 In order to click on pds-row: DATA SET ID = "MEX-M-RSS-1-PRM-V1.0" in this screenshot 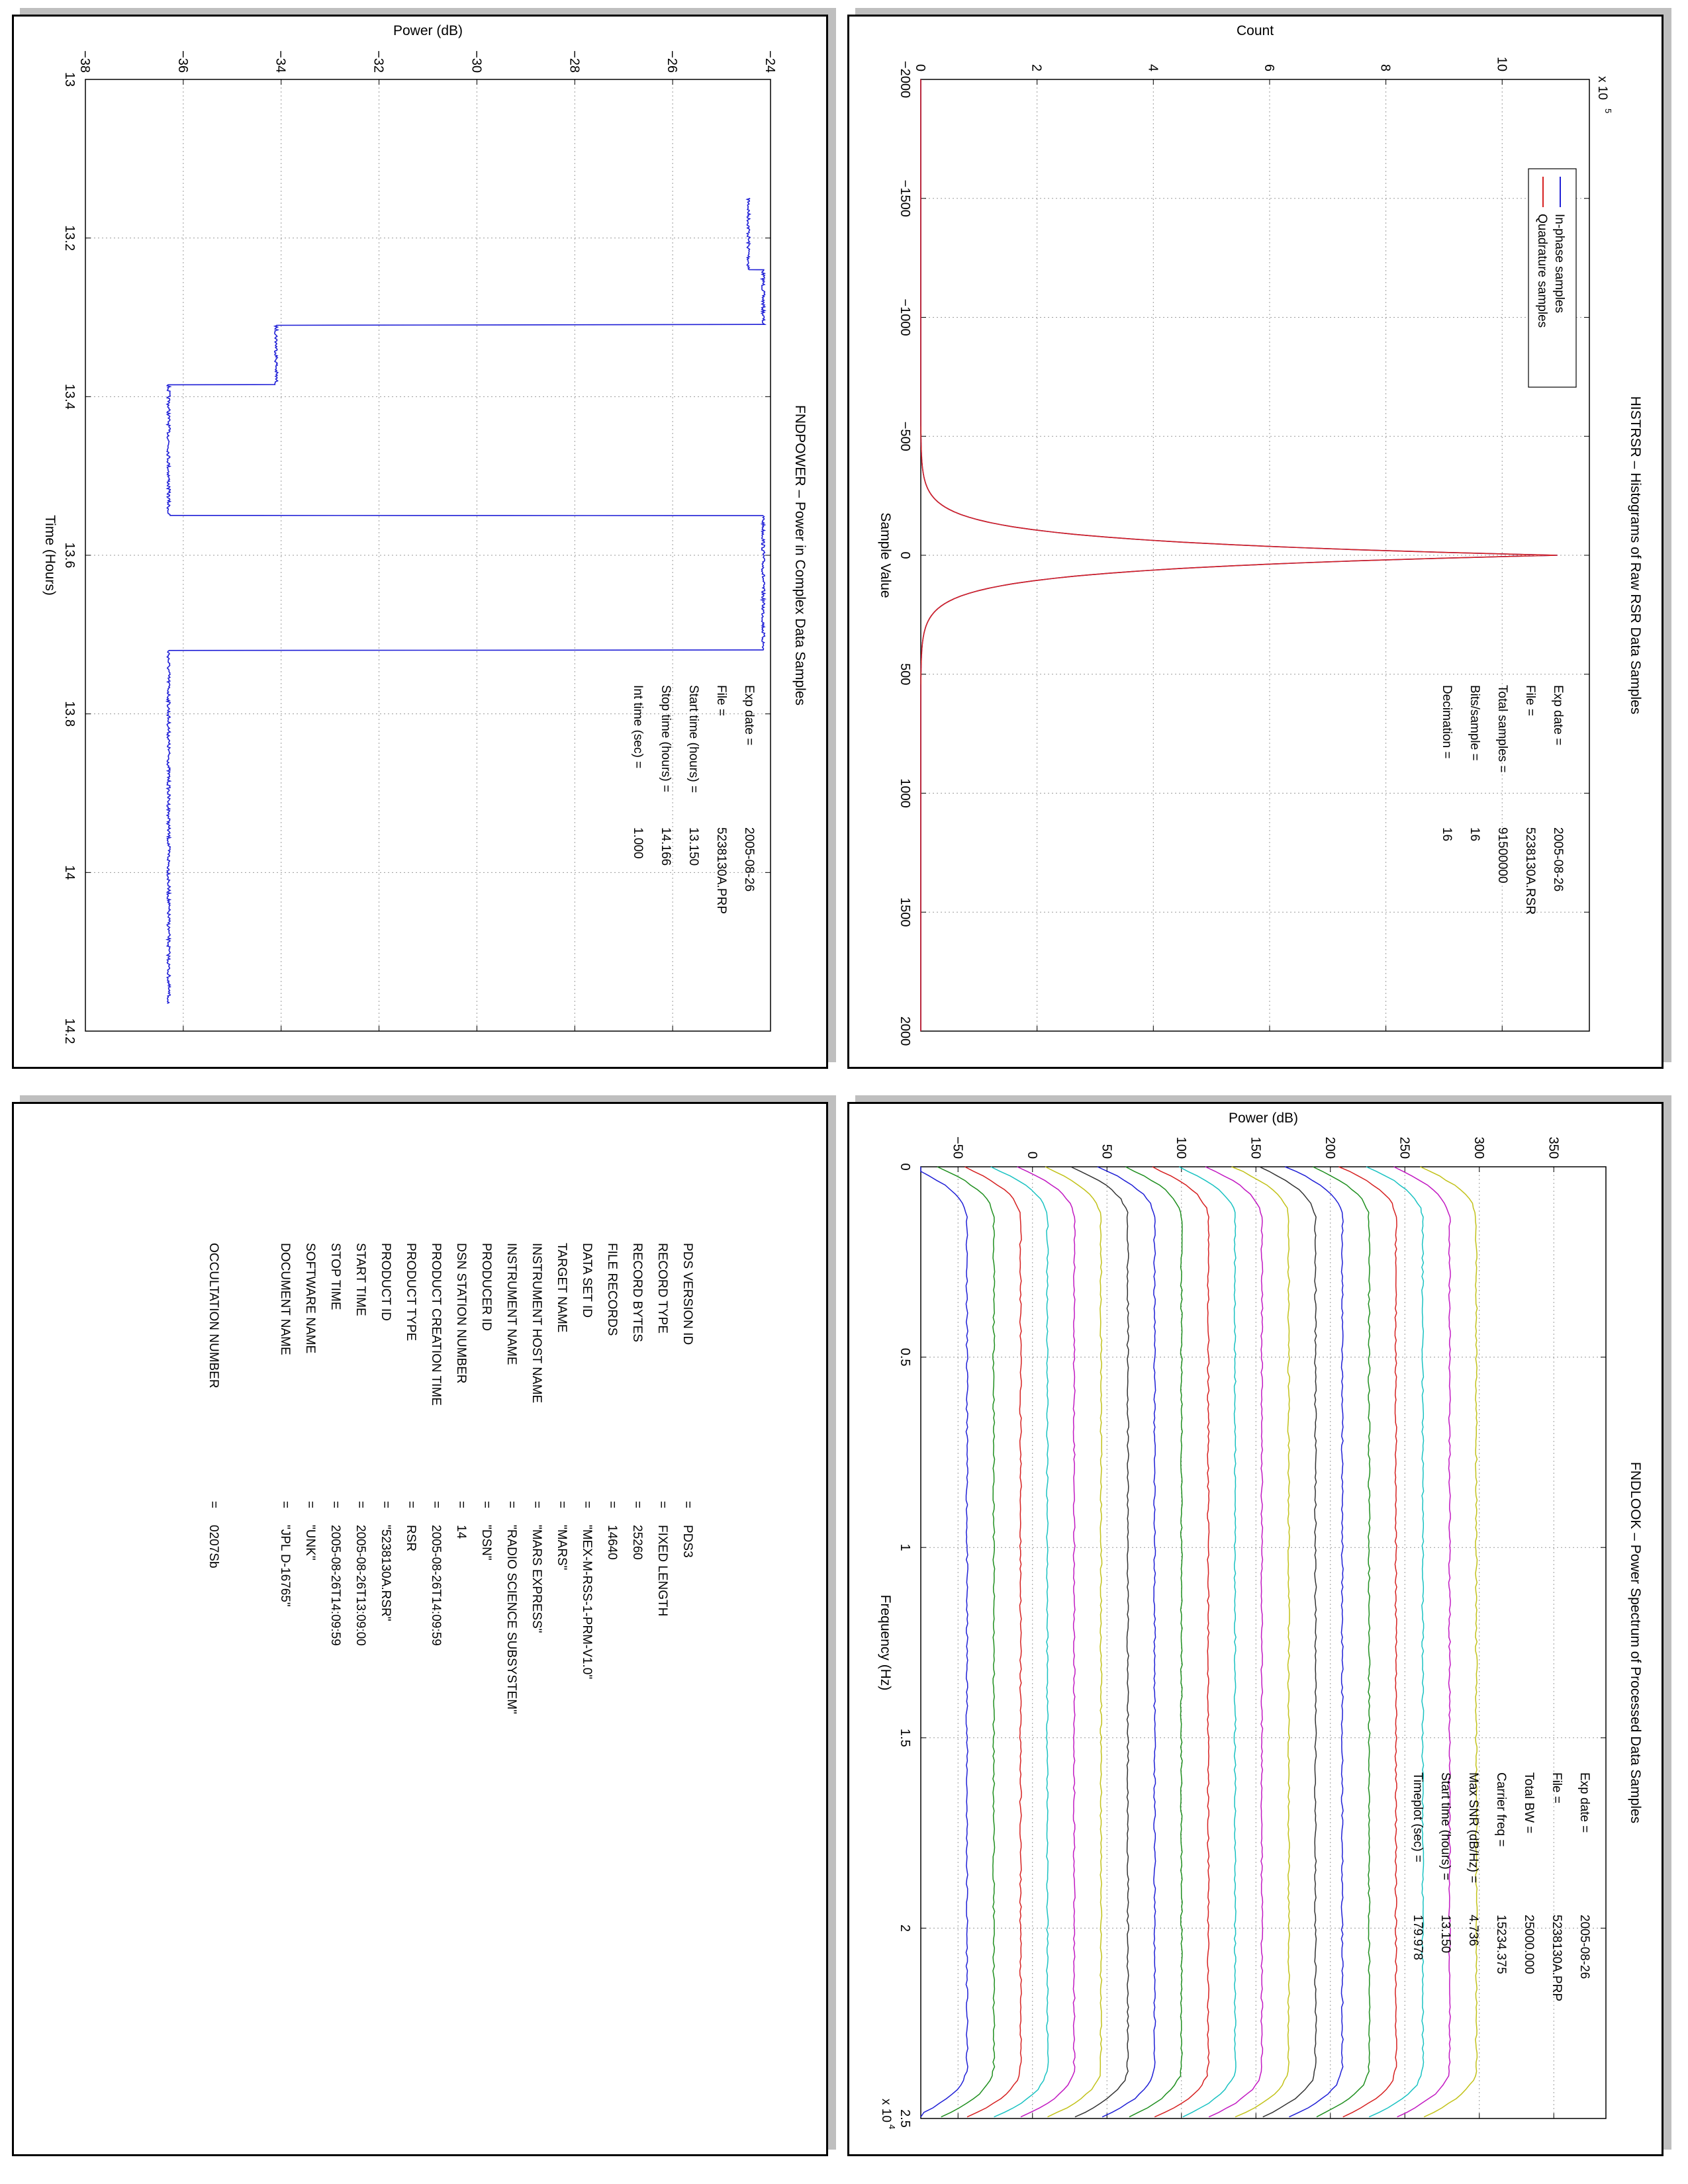, I will do `click(581, 1479)`.